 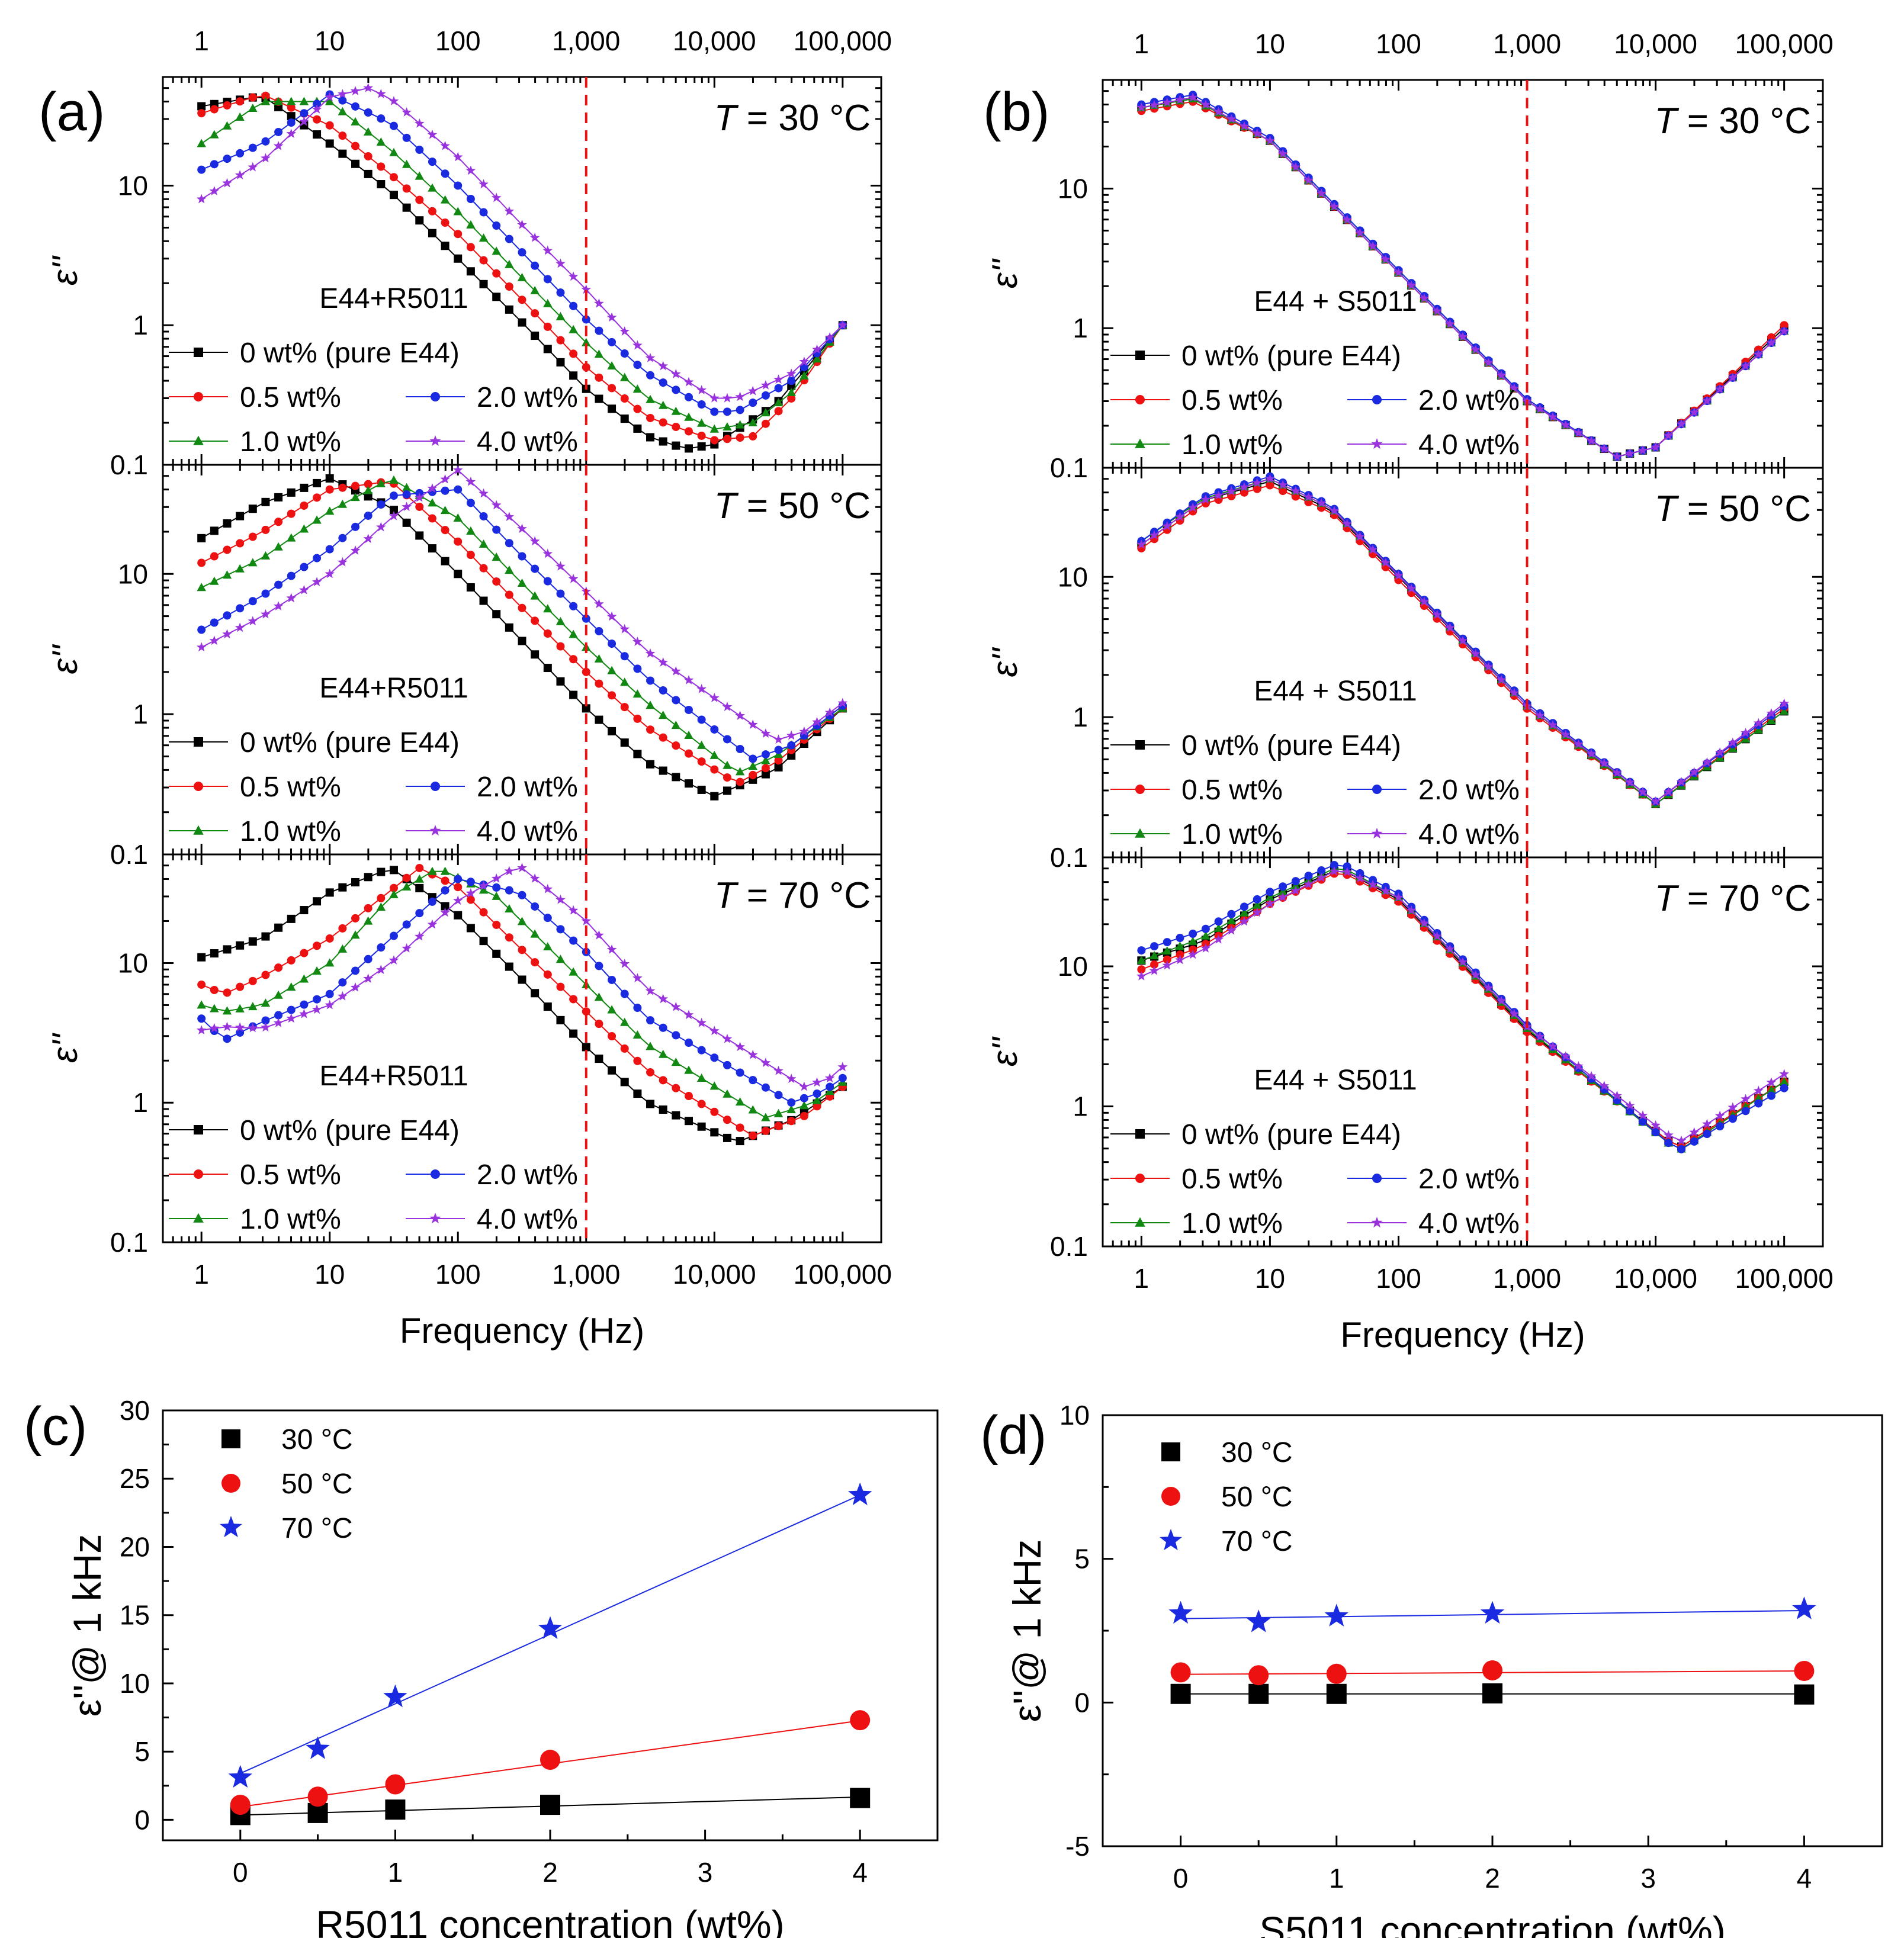 I want to click on temperature-value: = 30 °C, so click(x=804, y=118).